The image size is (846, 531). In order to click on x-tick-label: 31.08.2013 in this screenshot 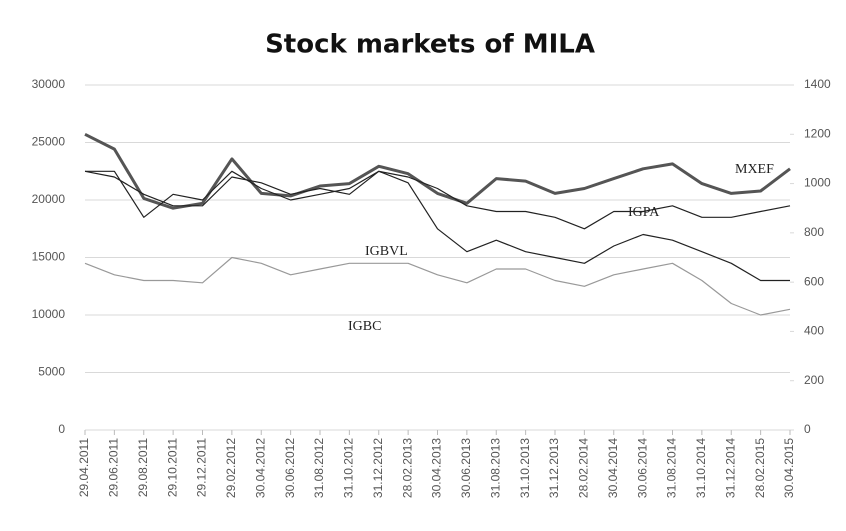, I will do `click(495, 468)`.